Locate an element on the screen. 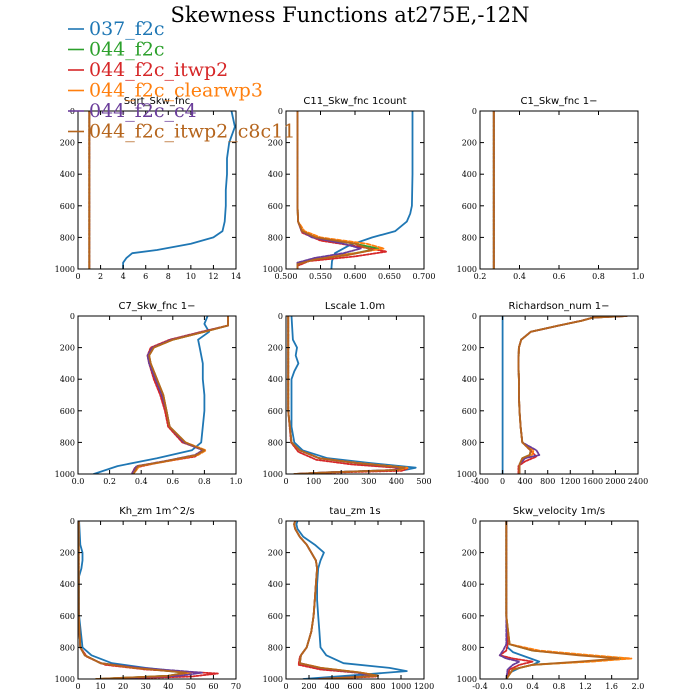 The height and width of the screenshot is (700, 700). legend-entry: 044_f2c_c4 is located at coordinates (132, 111).